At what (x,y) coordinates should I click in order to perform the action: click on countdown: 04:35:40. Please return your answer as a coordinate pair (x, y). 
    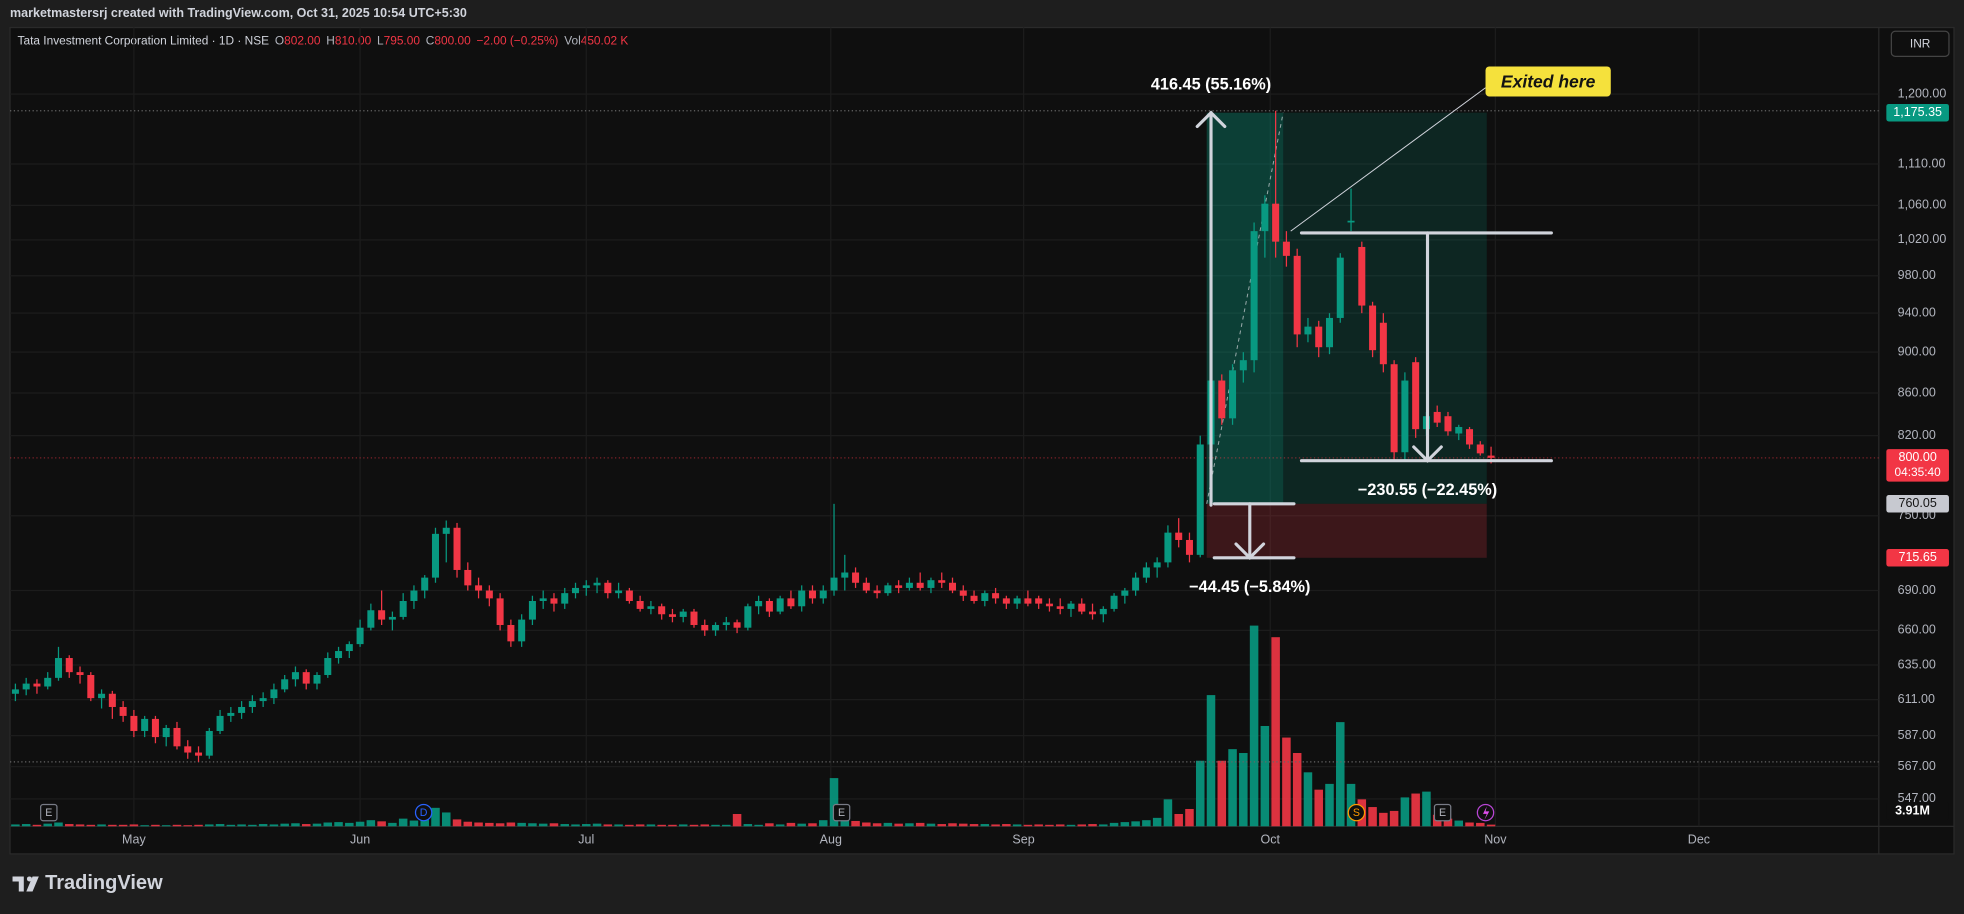
    Looking at the image, I should click on (1918, 472).